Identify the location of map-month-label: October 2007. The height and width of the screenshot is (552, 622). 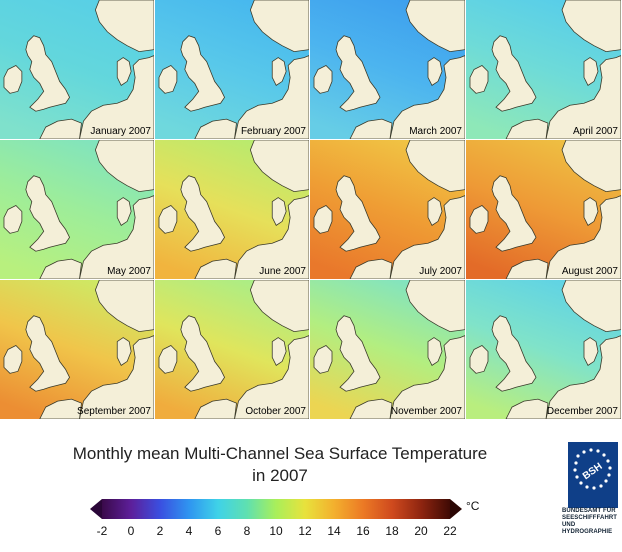
(275, 411).